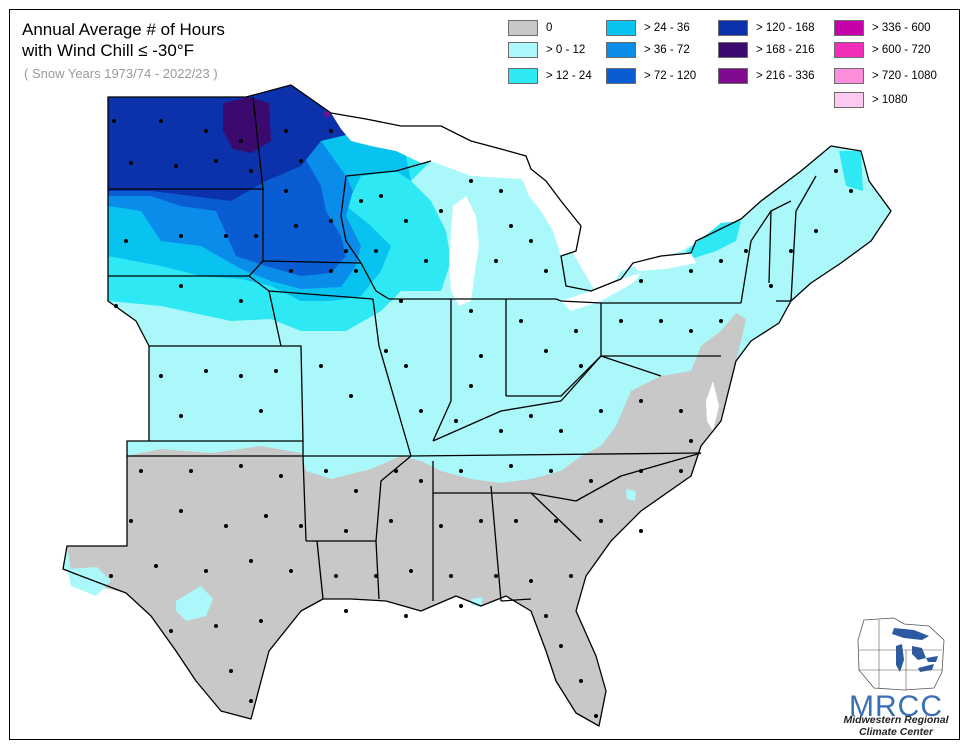 This screenshot has width=970, height=750. I want to click on legend-item: > 120 - 168, so click(766, 28).